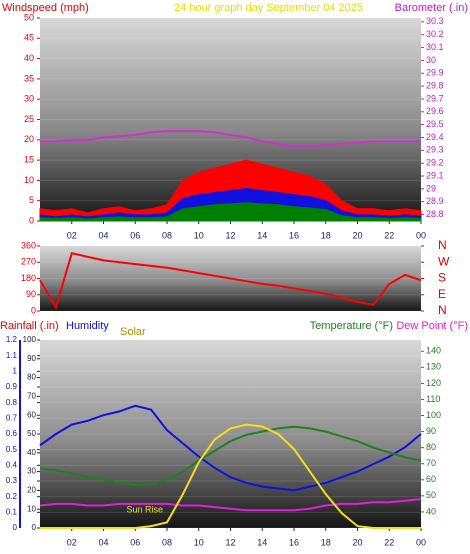 This screenshot has width=470, height=554. Describe the element at coordinates (12, 339) in the screenshot. I see `y-tick-label: 1.2` at that location.